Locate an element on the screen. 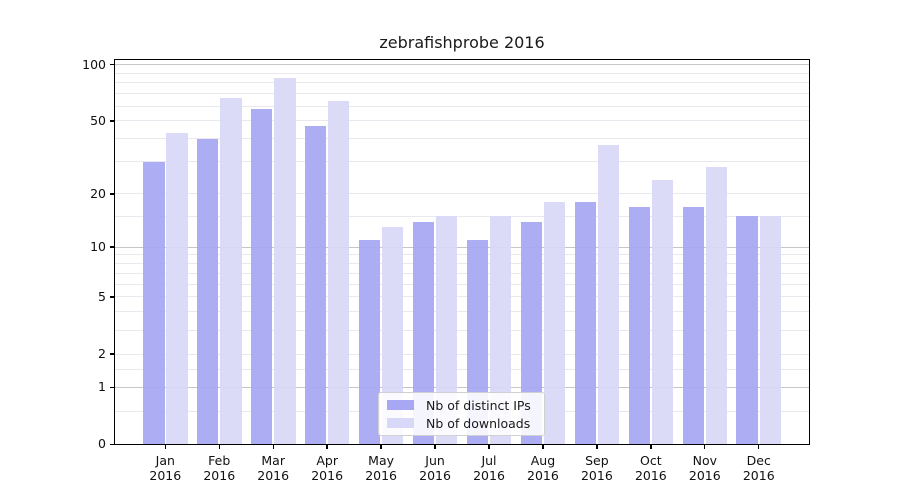 The image size is (900, 500). bar-ips-jan is located at coordinates (154, 303).